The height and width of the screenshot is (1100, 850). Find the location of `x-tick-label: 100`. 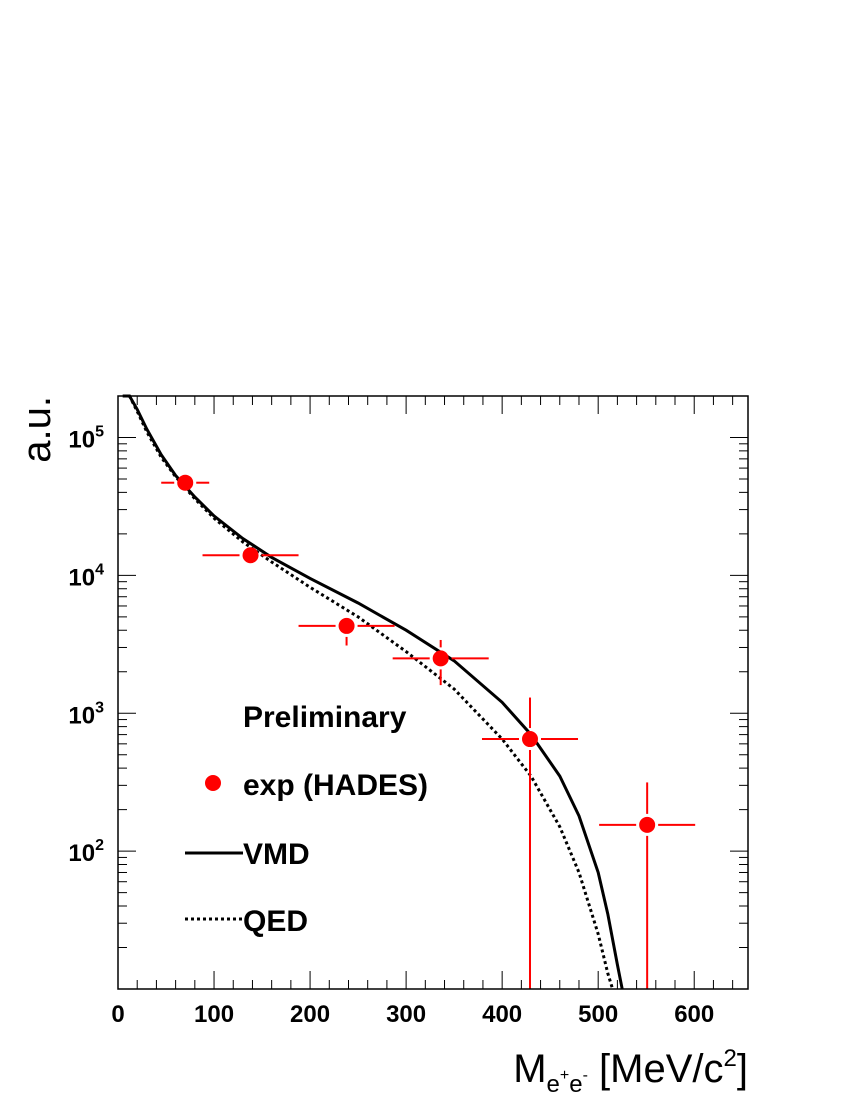

x-tick-label: 100 is located at coordinates (214, 1014).